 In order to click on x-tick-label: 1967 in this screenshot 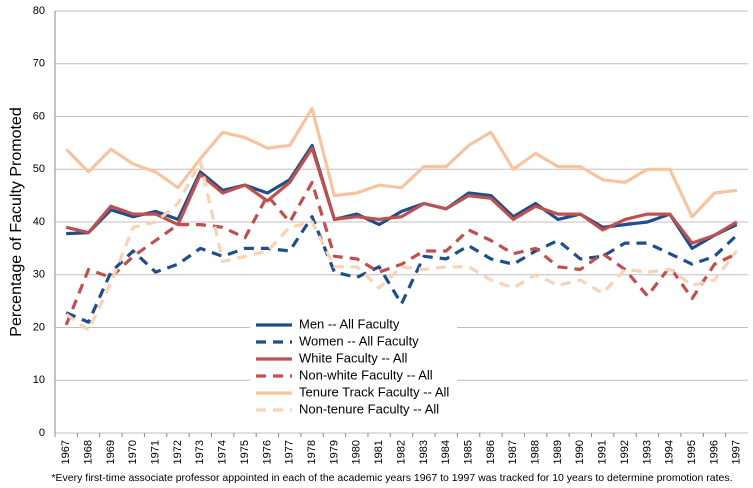, I will do `click(66, 452)`.